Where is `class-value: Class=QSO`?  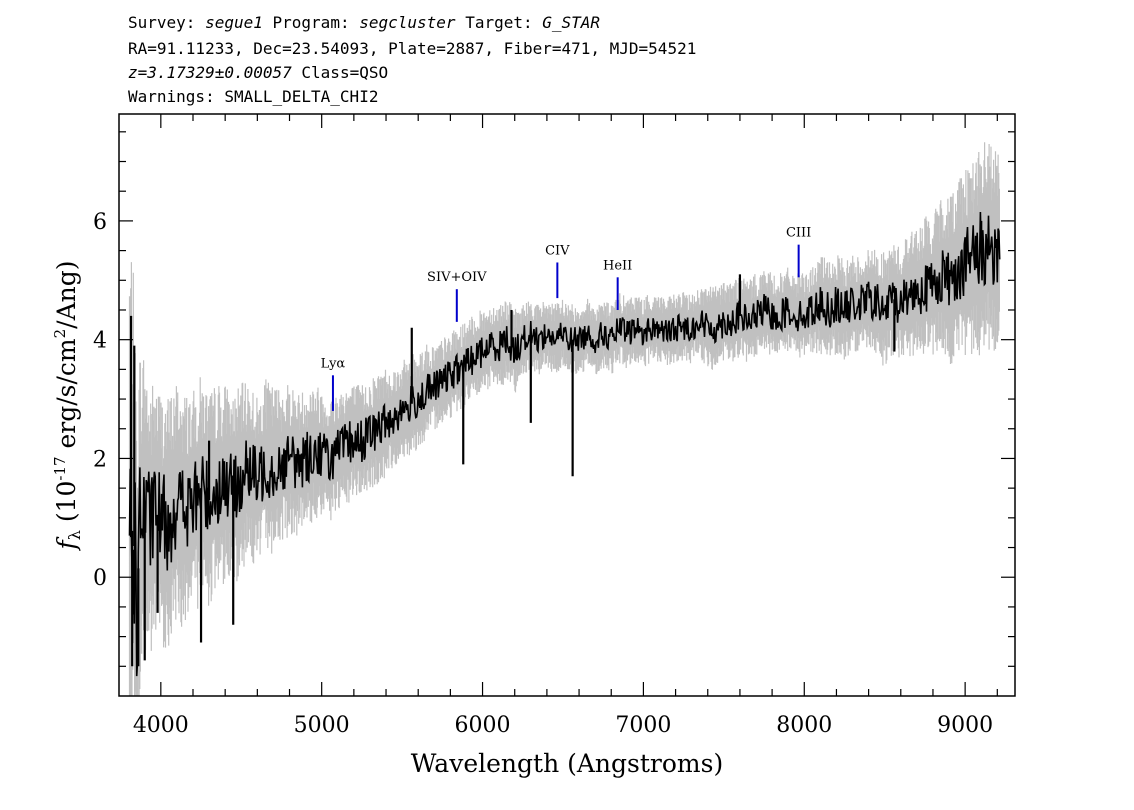 class-value: Class=QSO is located at coordinates (345, 72).